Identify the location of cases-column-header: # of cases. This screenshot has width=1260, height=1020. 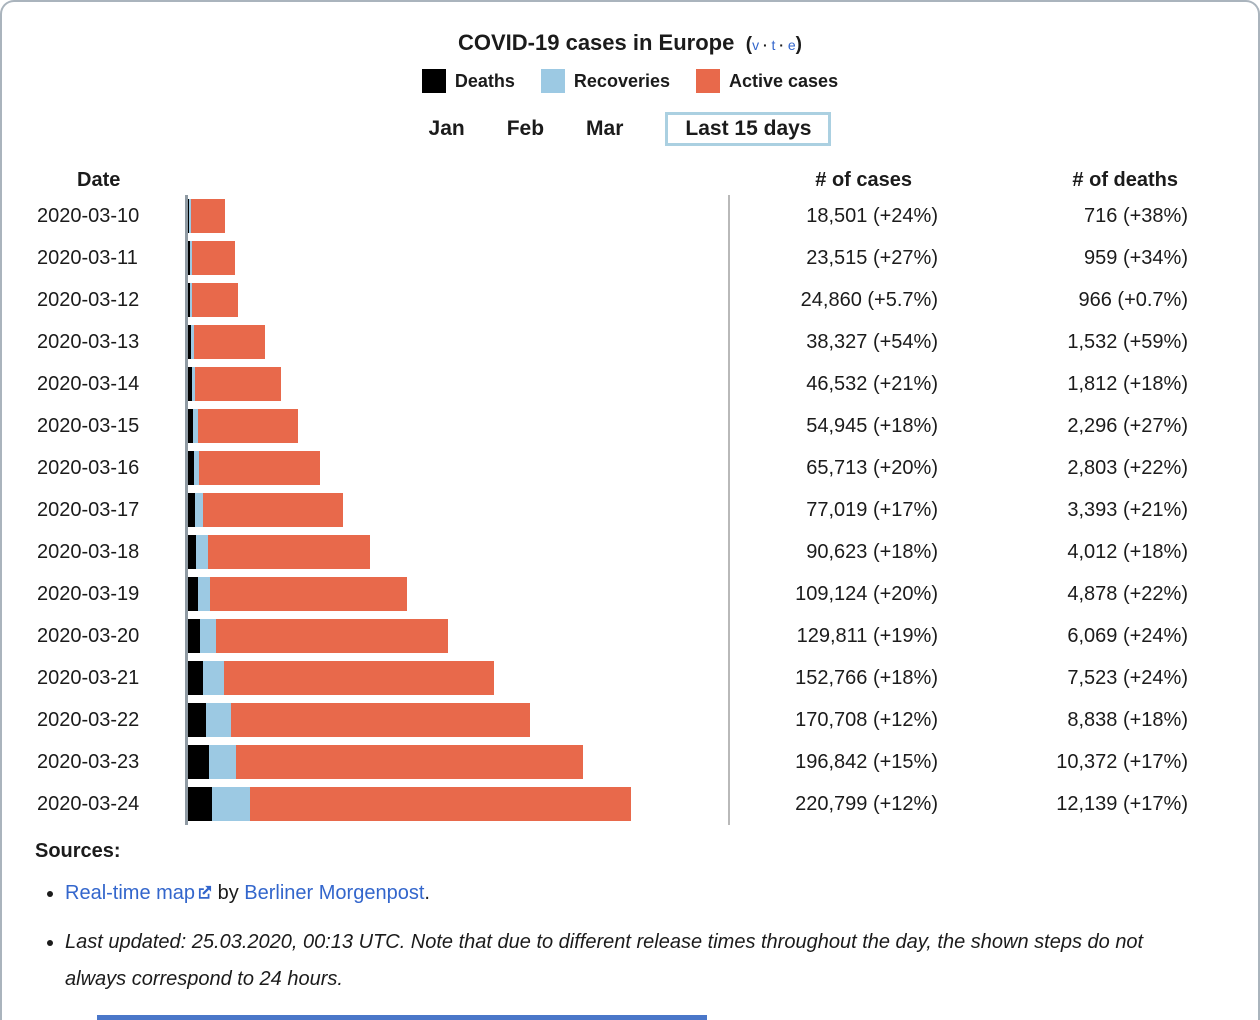
(863, 179).